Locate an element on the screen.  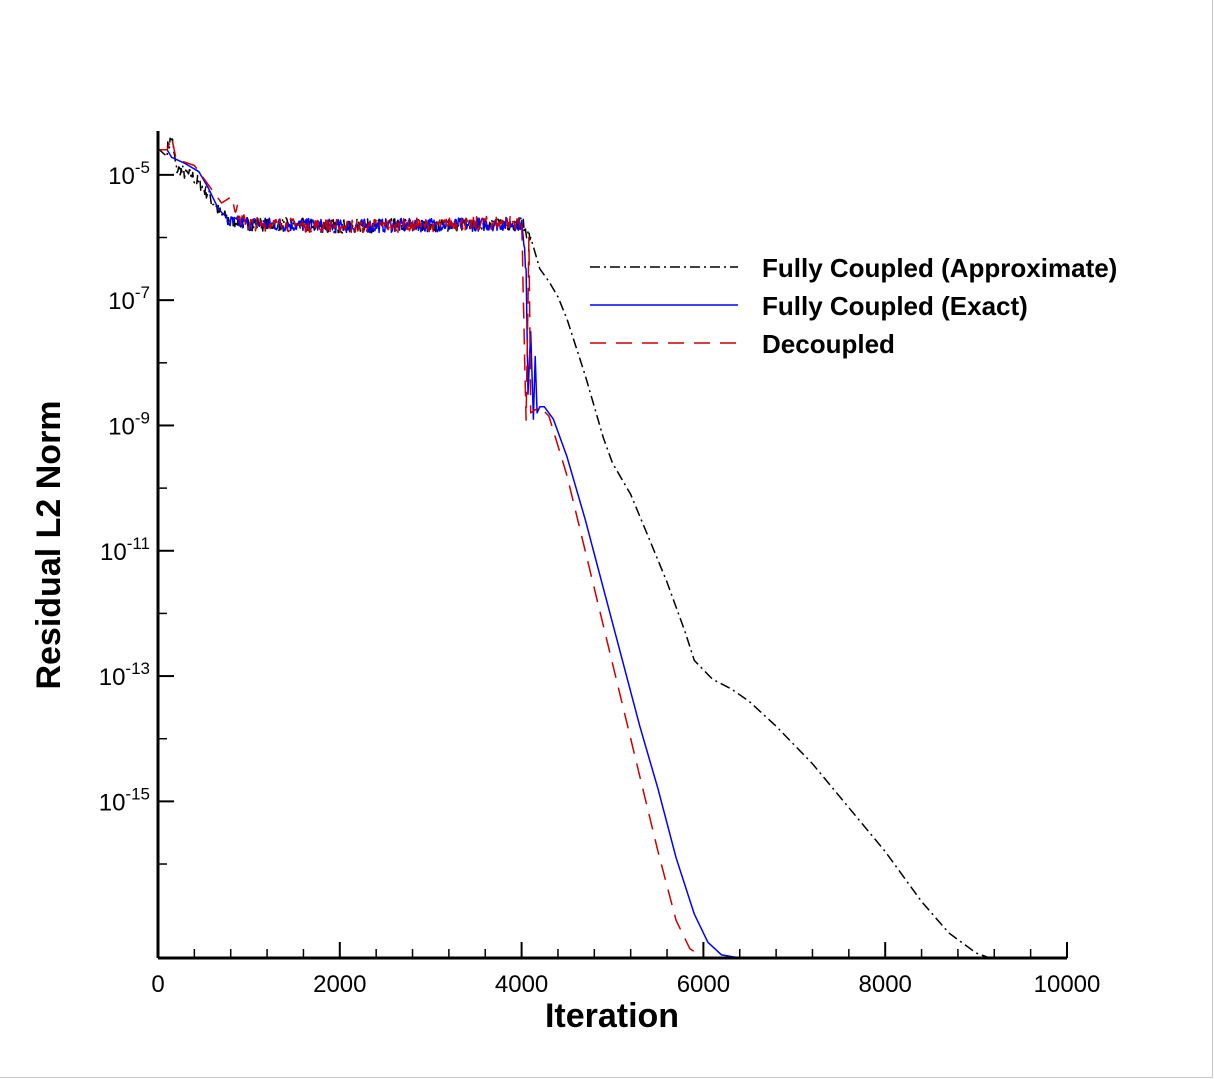
y-tick-label: 10⁻⁷ is located at coordinates (129, 299).